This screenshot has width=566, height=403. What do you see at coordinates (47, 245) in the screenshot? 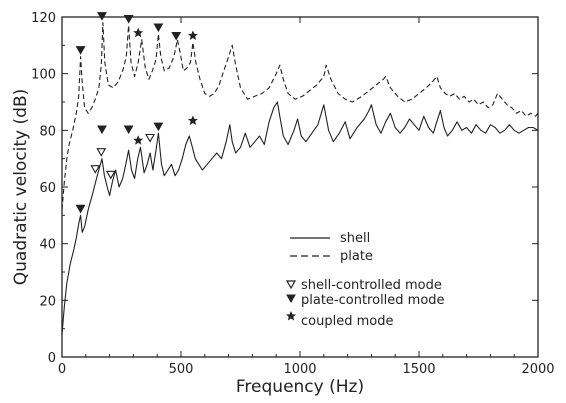
I see `y-tick-label: 40` at bounding box center [47, 245].